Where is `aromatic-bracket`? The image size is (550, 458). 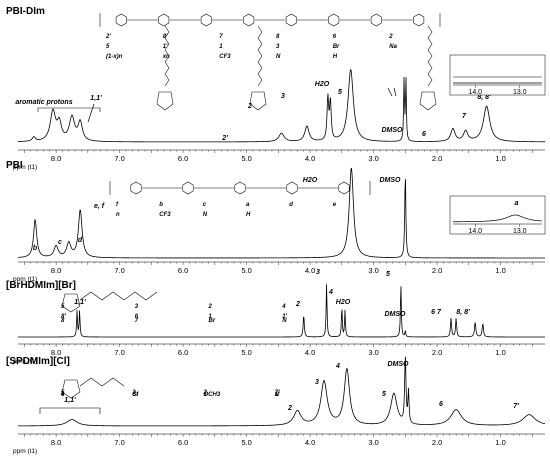
aromatic-bracket is located at coordinates (70, 410).